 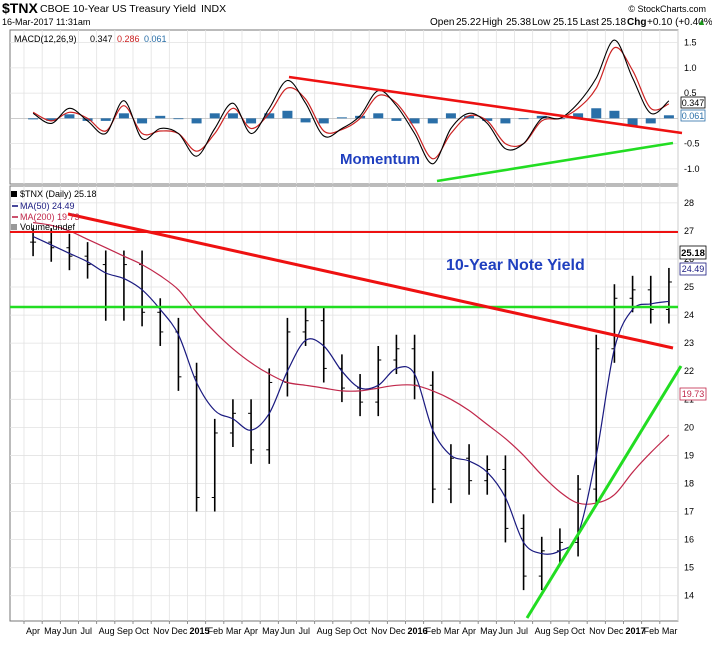 What do you see at coordinates (689, 287) in the screenshot?
I see `price-y-tick-label: 25` at bounding box center [689, 287].